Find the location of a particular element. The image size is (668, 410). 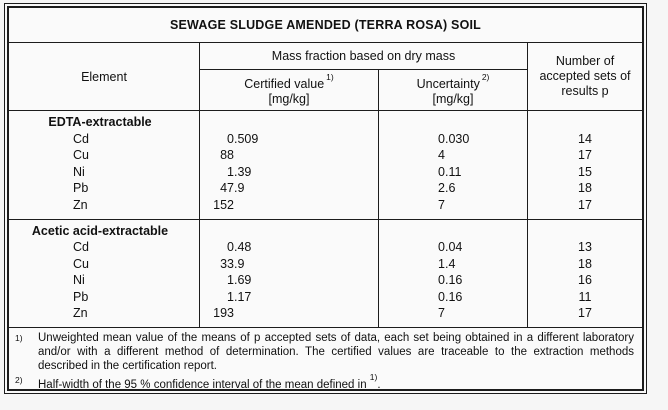

certified-value: 47.9 is located at coordinates (289, 188).